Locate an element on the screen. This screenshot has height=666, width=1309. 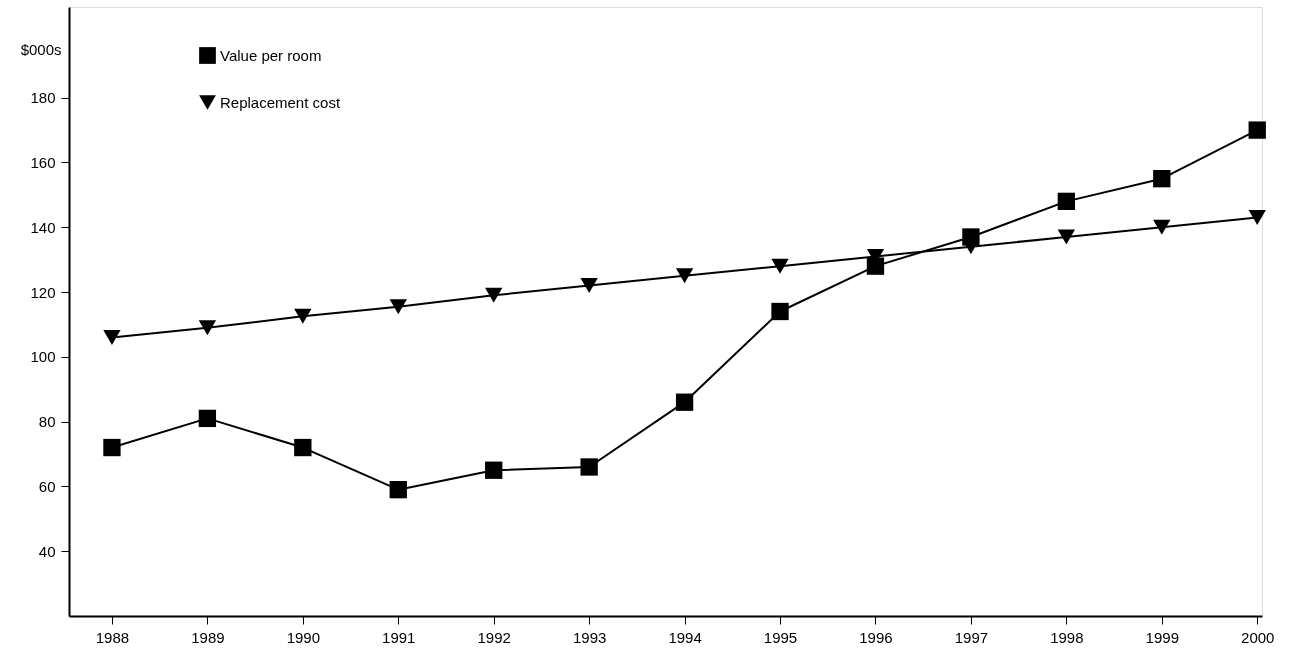
y-tick-label: 60 is located at coordinates (47, 486).